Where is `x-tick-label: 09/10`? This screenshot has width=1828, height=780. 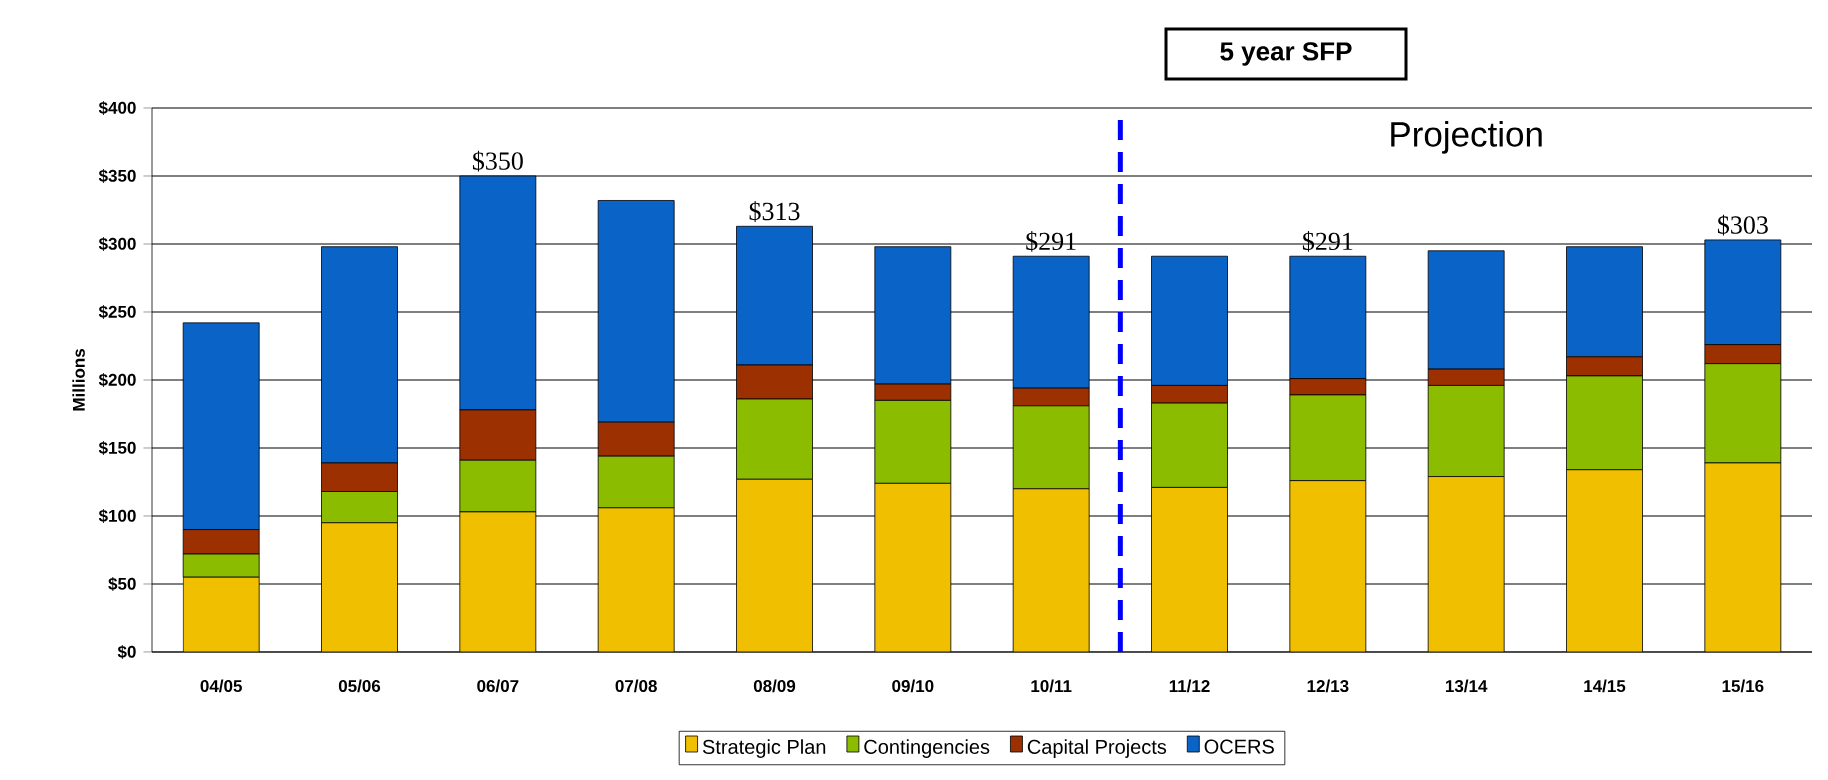 x-tick-label: 09/10 is located at coordinates (913, 686).